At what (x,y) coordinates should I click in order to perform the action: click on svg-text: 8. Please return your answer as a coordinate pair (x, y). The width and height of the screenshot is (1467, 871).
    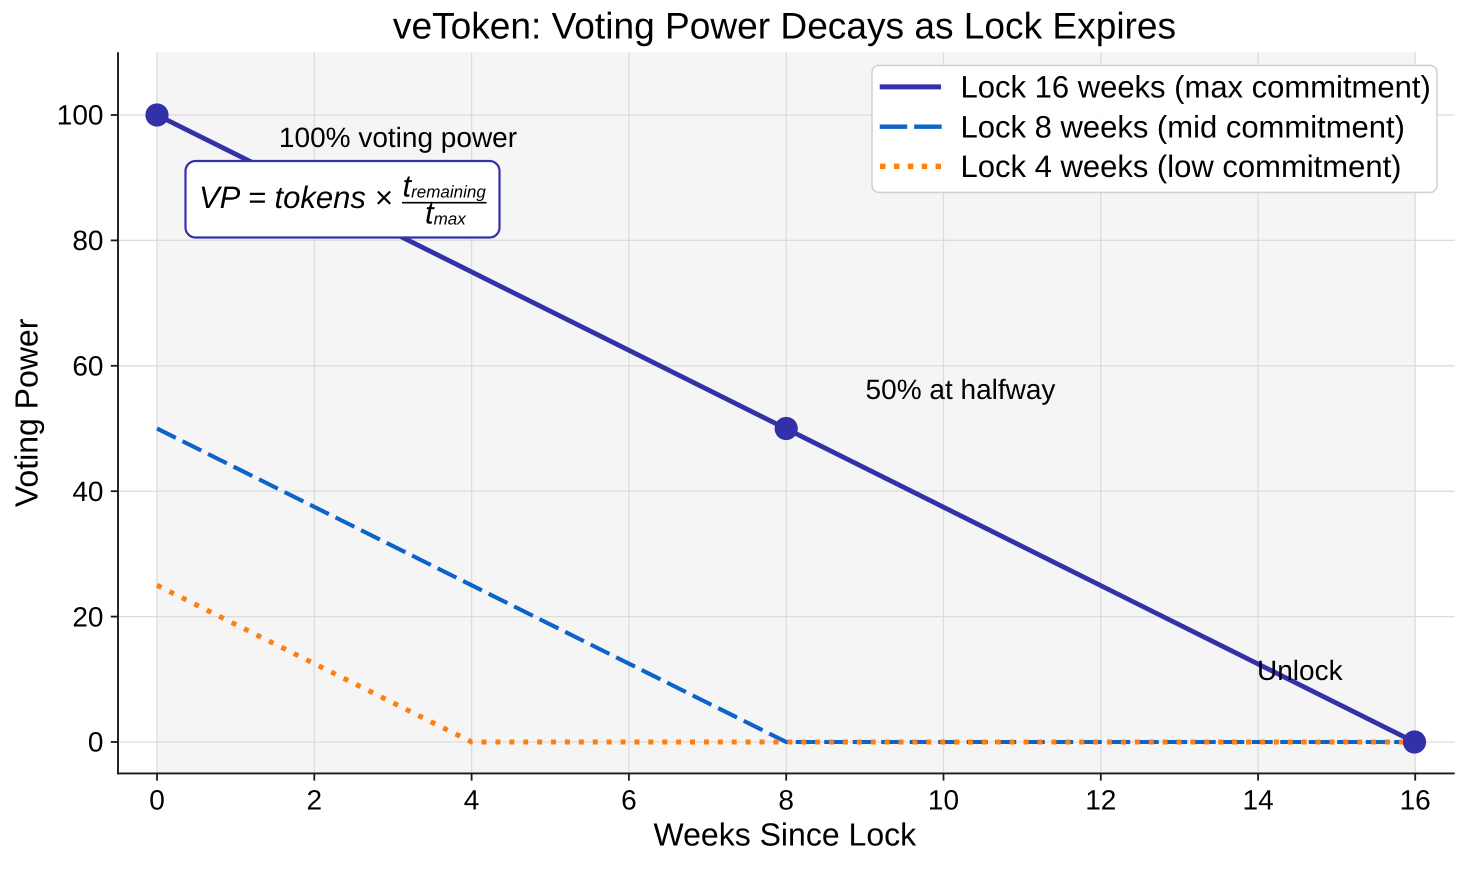
    Looking at the image, I should click on (786, 799).